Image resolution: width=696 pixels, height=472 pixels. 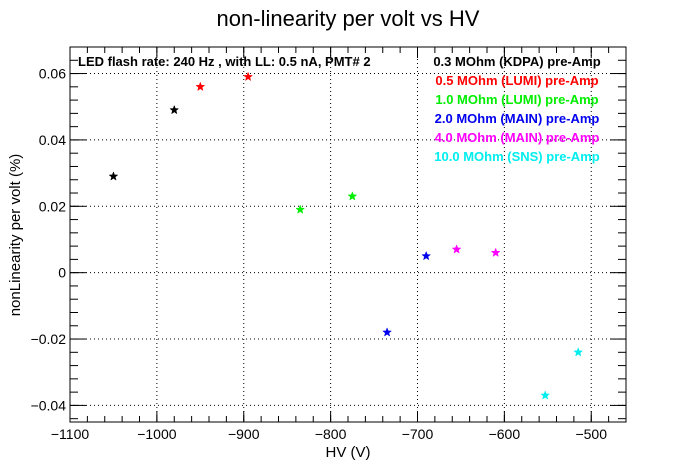 What do you see at coordinates (49, 405) in the screenshot?
I see `y-tick-label: −0.04` at bounding box center [49, 405].